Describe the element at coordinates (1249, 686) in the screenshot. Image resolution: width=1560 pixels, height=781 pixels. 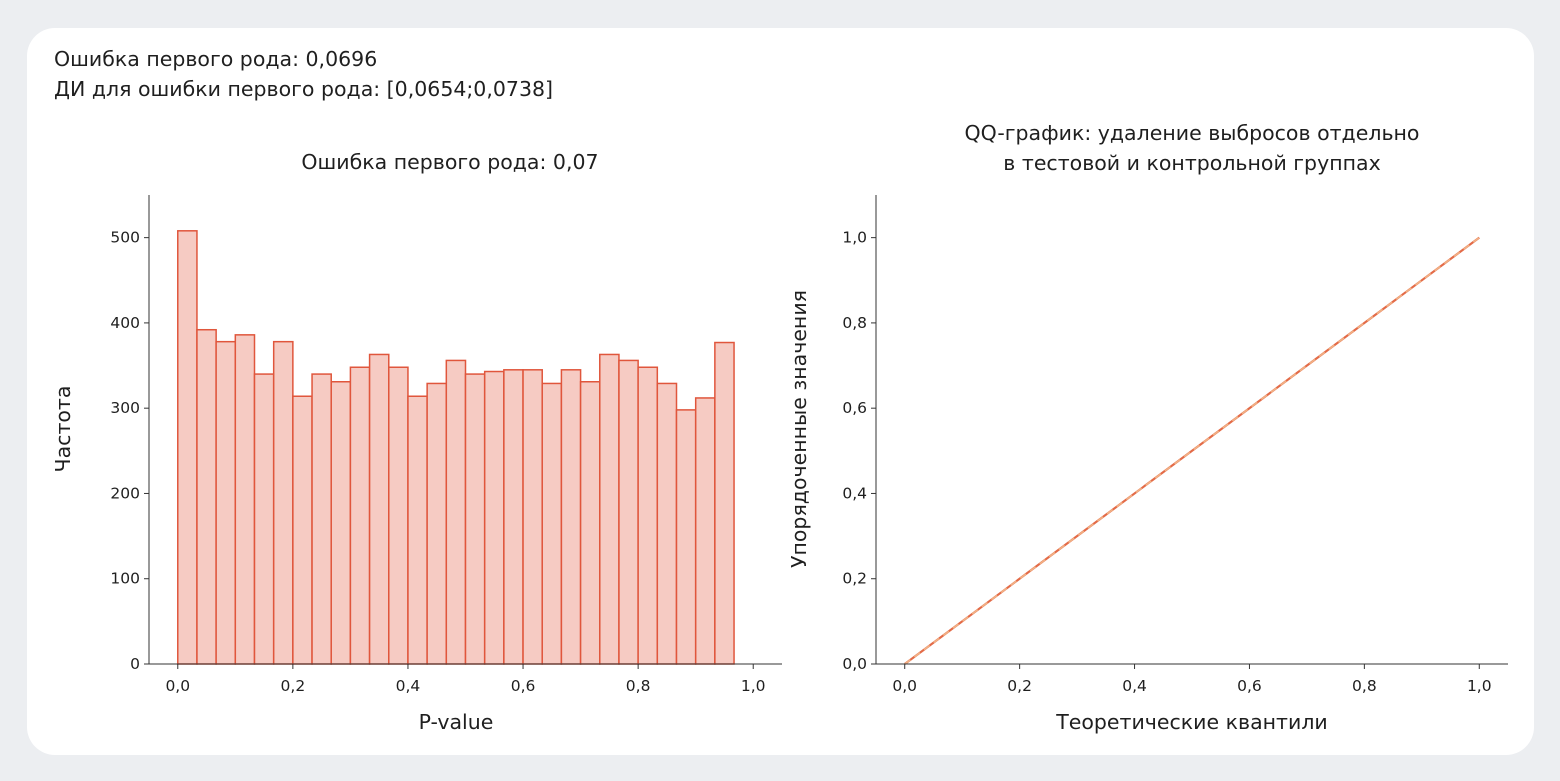
I see `qq-x-tick-label: 0,6` at that location.